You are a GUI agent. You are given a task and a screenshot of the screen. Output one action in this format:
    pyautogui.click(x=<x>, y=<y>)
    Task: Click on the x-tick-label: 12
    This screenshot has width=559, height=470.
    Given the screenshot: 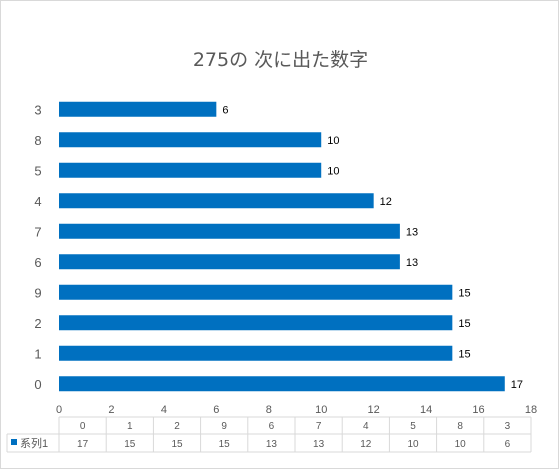 What is the action you would take?
    pyautogui.click(x=374, y=410)
    